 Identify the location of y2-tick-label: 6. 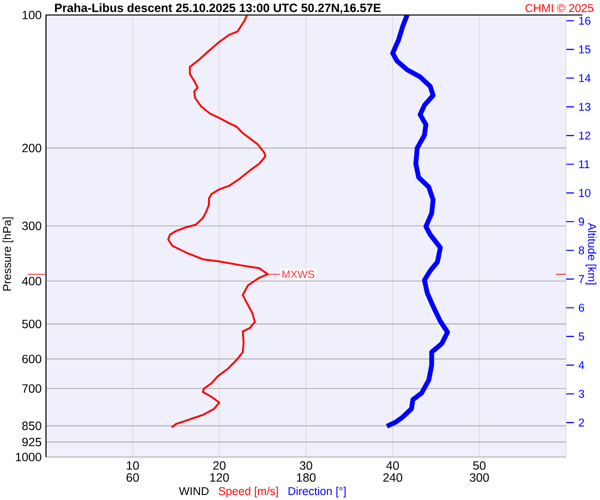
(581, 308).